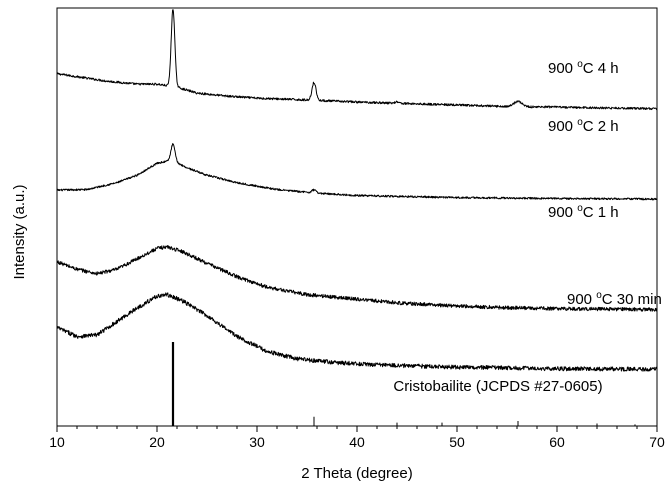 This screenshot has width=667, height=492. I want to click on x-minor-ticks, so click(357, 427).